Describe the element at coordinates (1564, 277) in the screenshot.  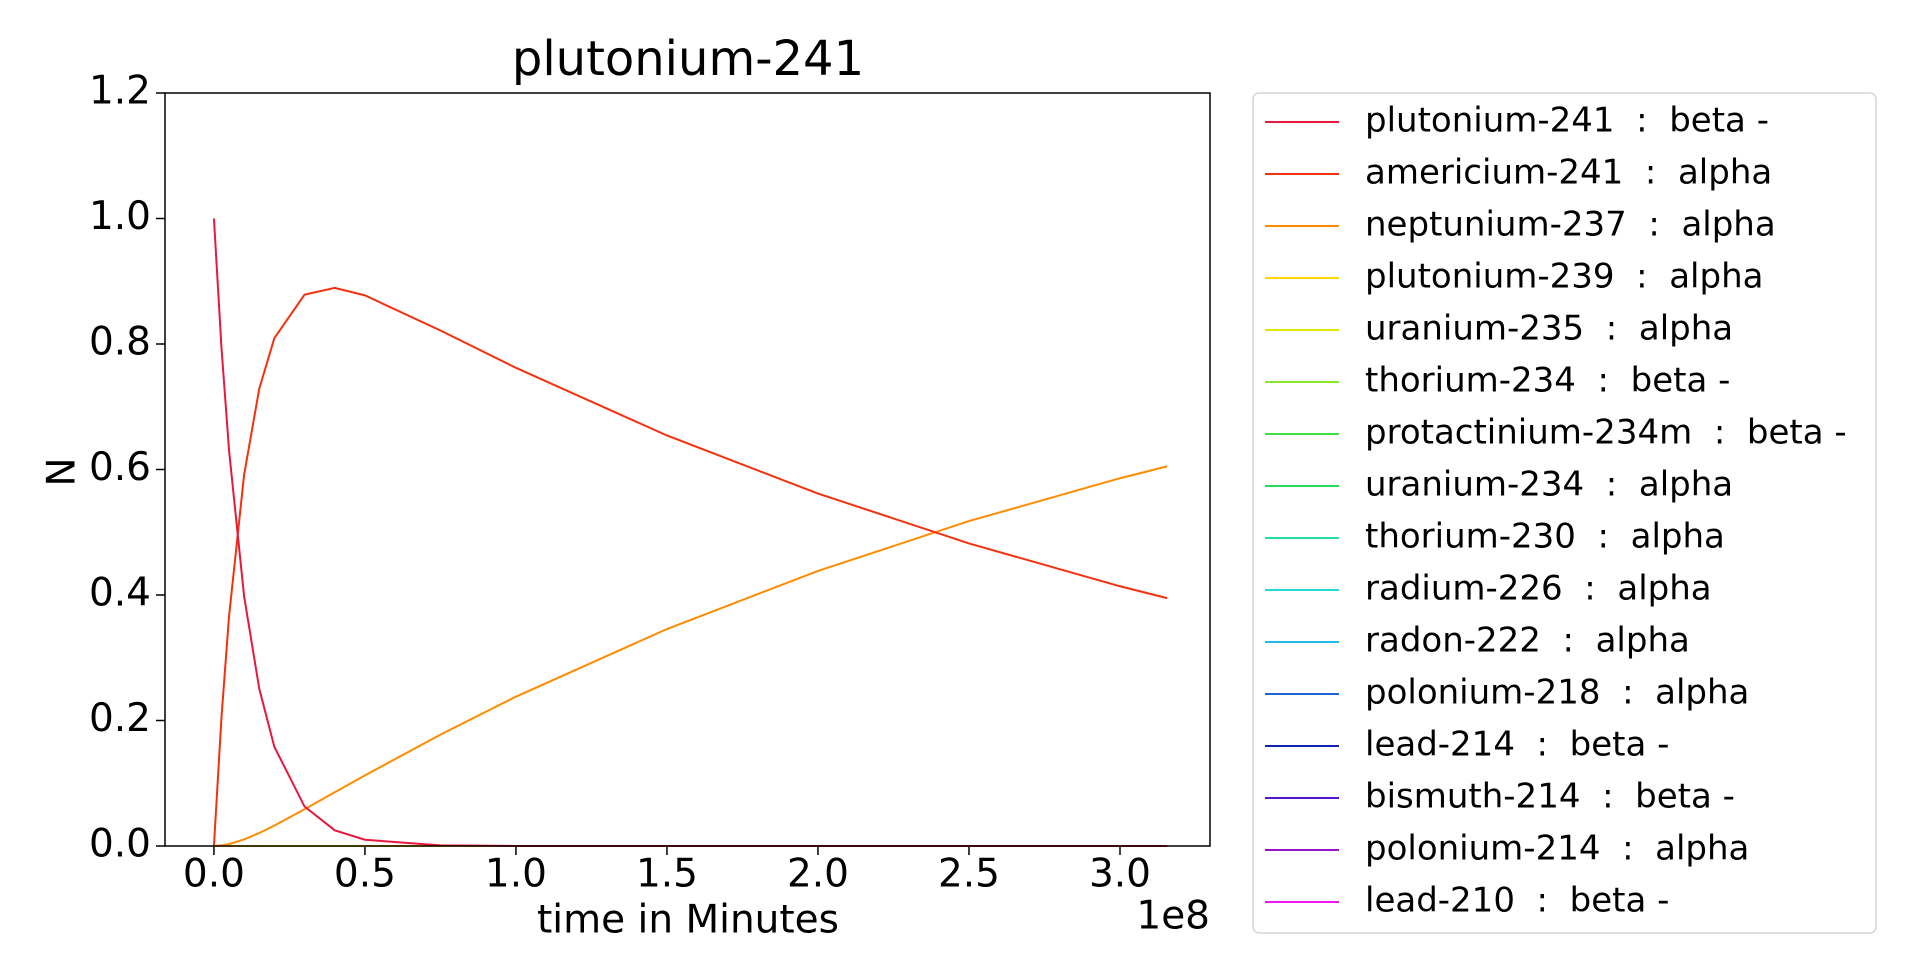
I see `legend-label: plutonium-239 : alpha` at that location.